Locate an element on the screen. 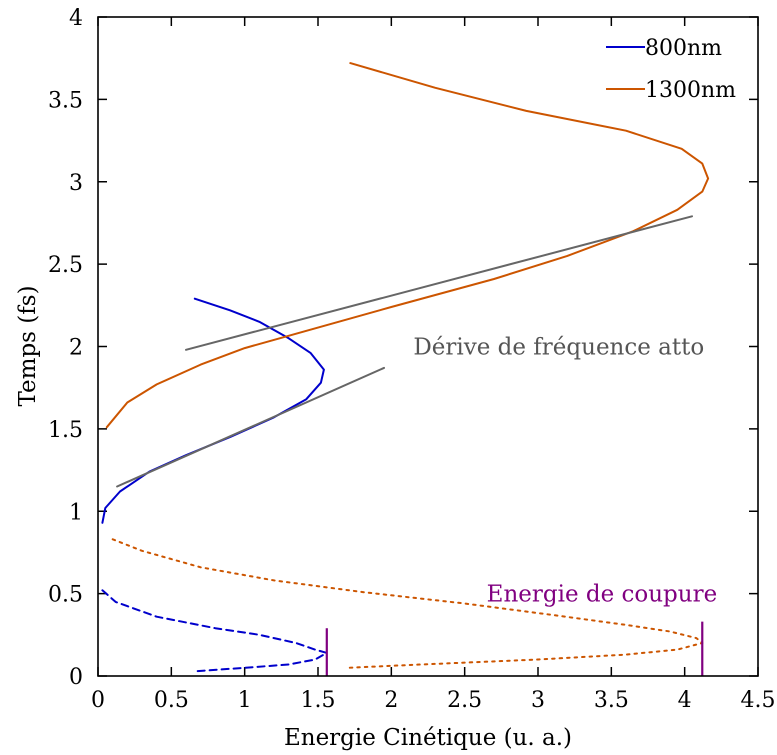 The height and width of the screenshot is (755, 777). x-tick-label: 0.5 is located at coordinates (171, 700).